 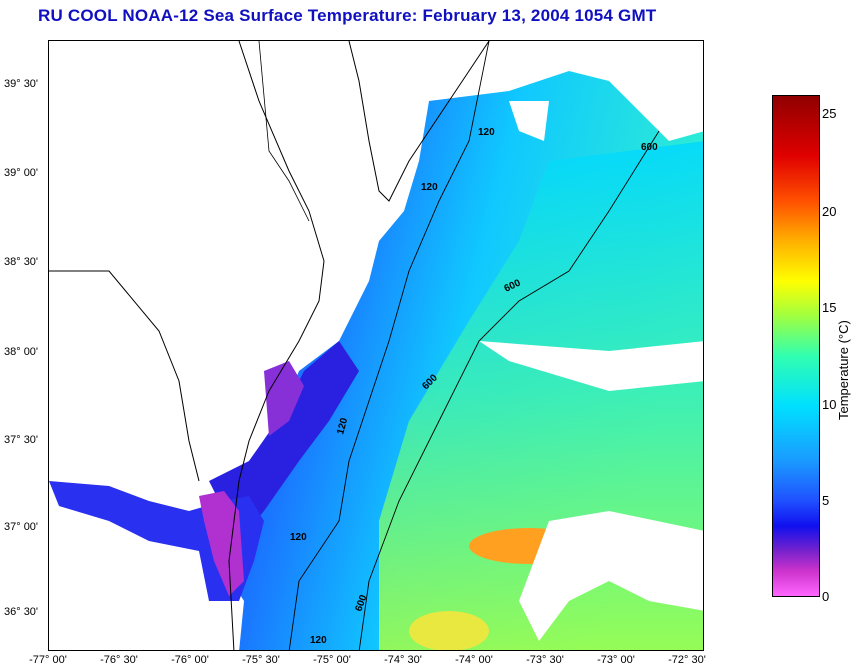 What do you see at coordinates (21, 84) in the screenshot?
I see `lat-tick-label: 39° 30'` at bounding box center [21, 84].